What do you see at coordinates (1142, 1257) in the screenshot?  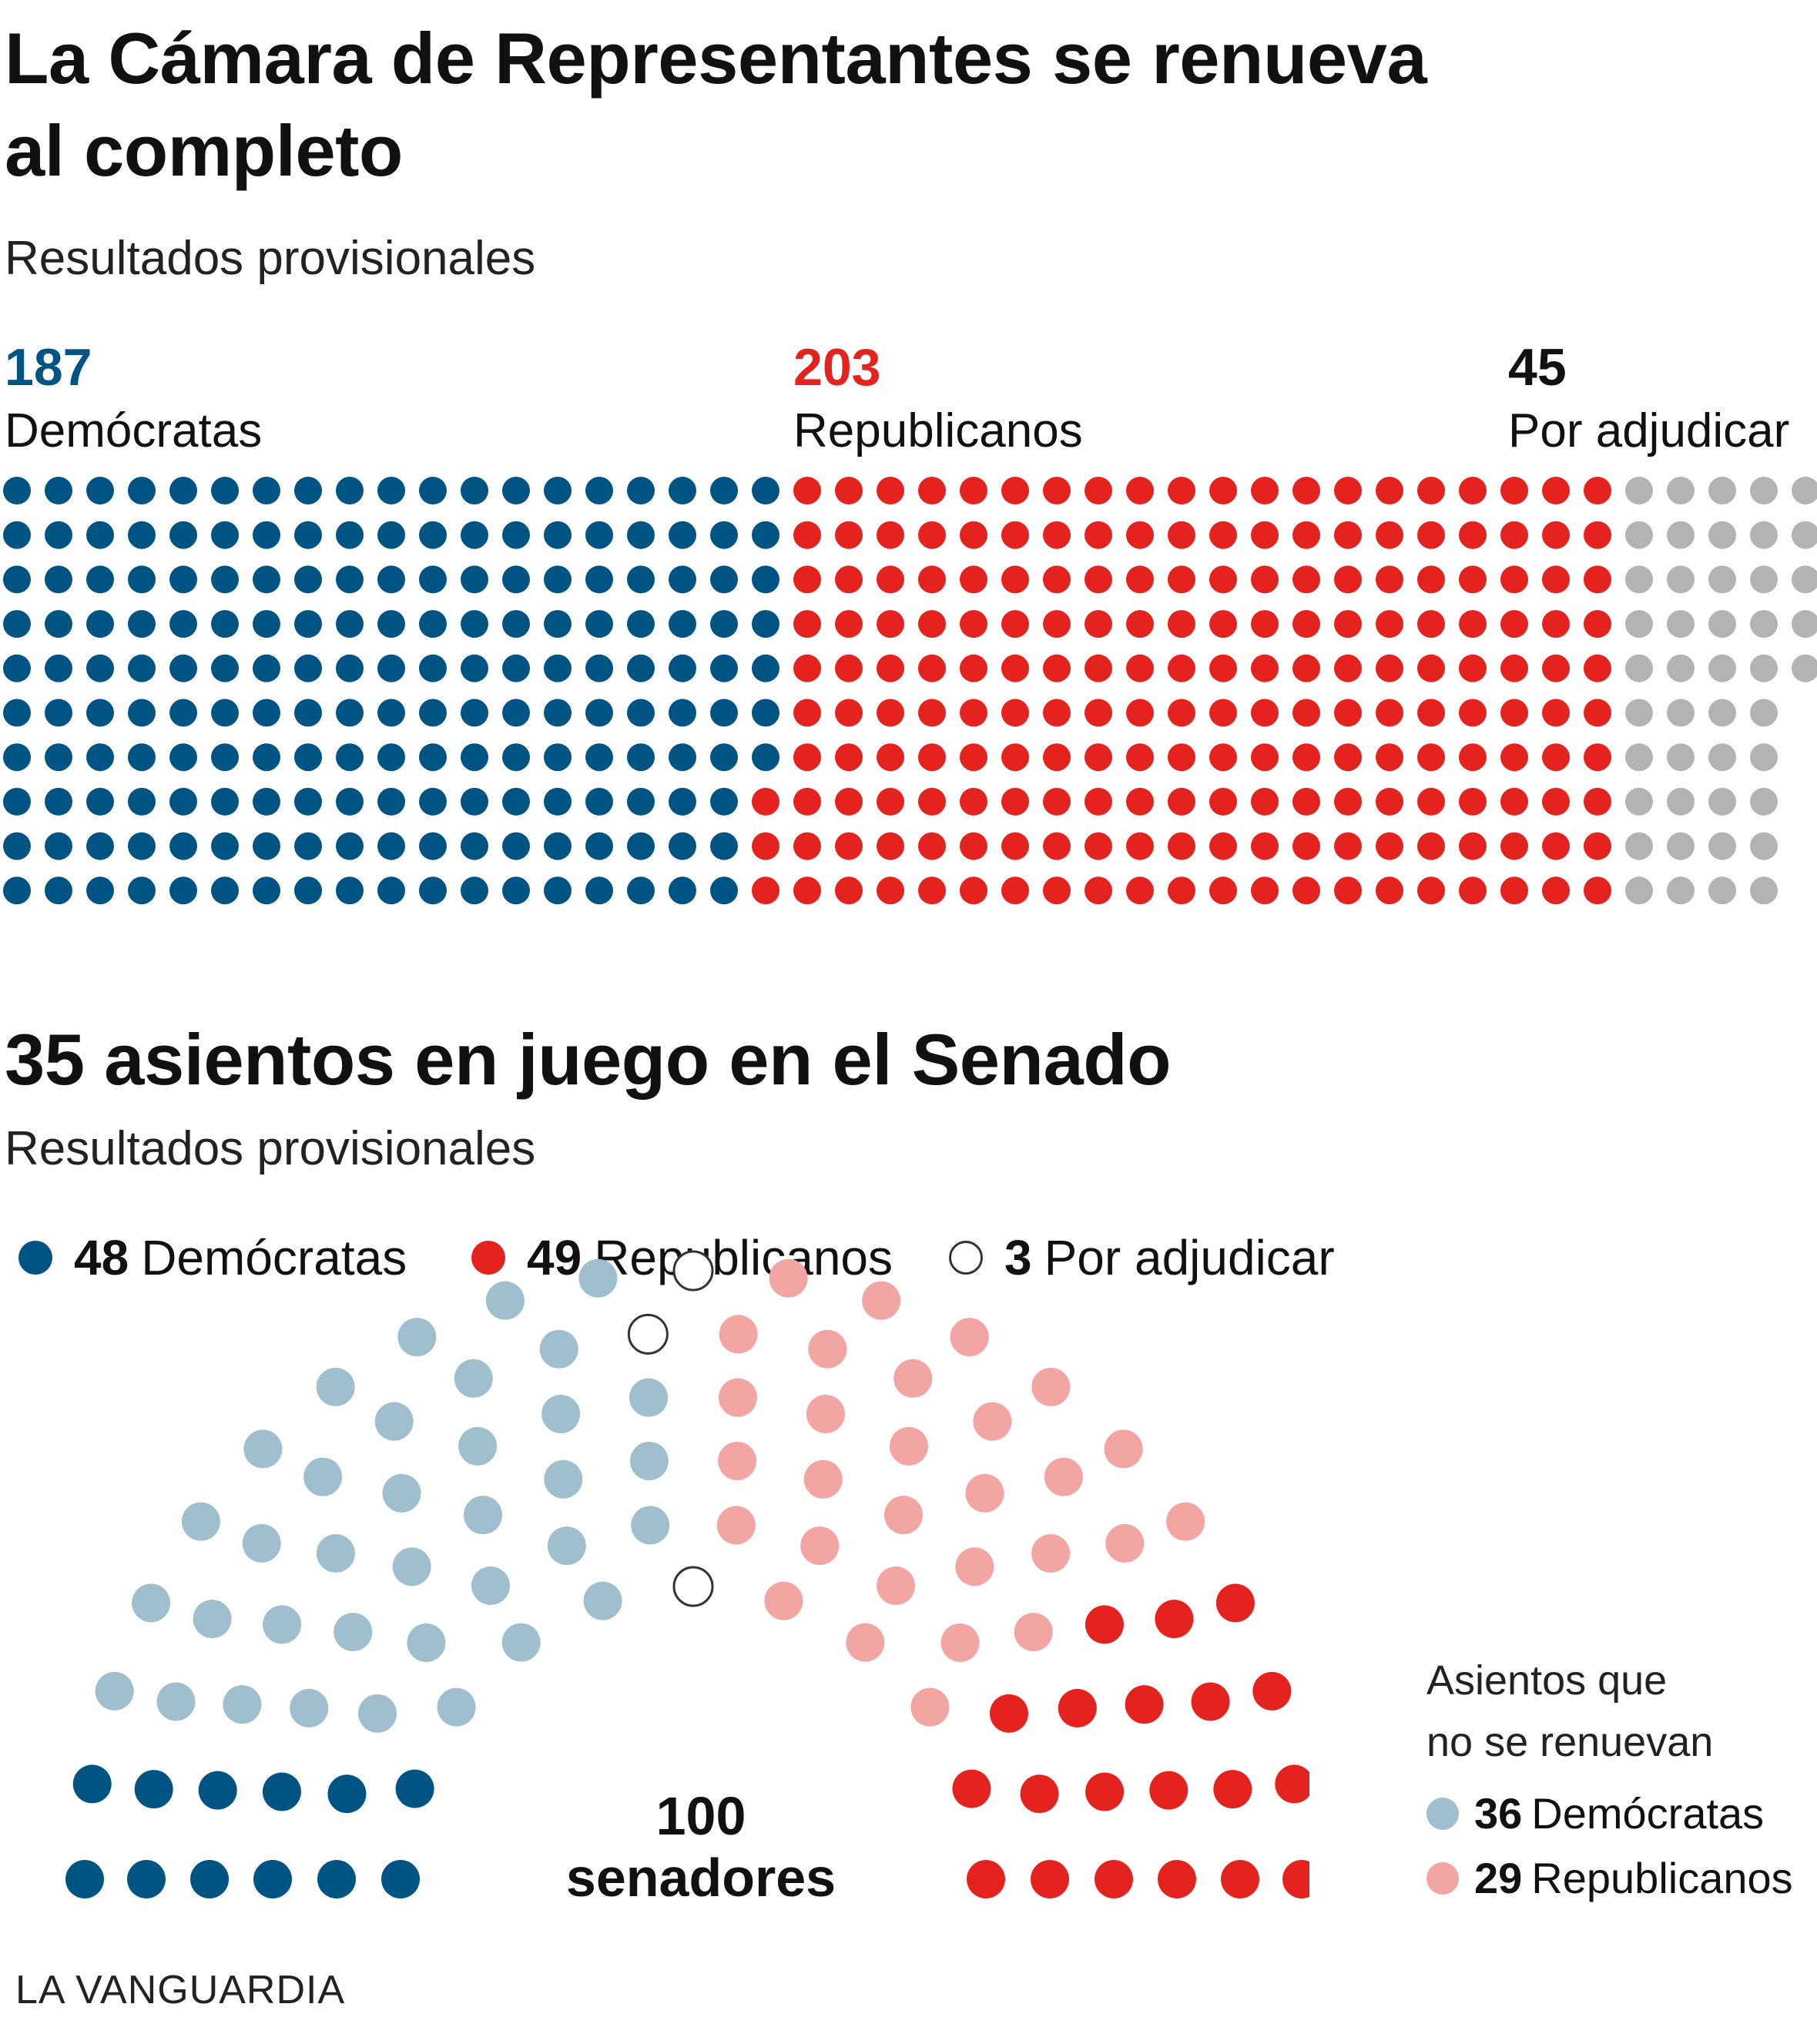 I see `senate-legend-pending: 3 Por adjudicar` at bounding box center [1142, 1257].